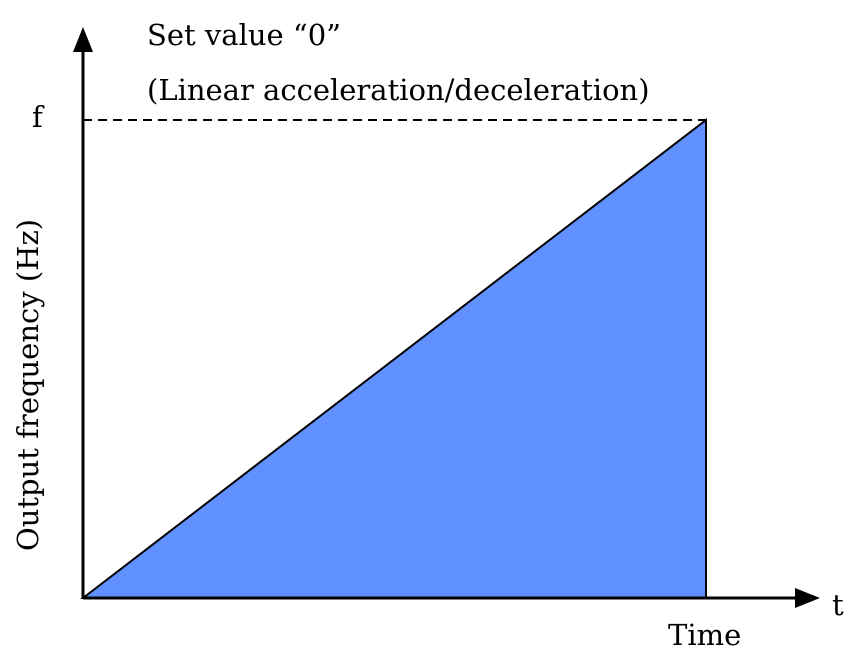 This screenshot has height=652, width=845. What do you see at coordinates (398, 90) in the screenshot?
I see `title-line2: (Linear acceleration/deceleration)` at bounding box center [398, 90].